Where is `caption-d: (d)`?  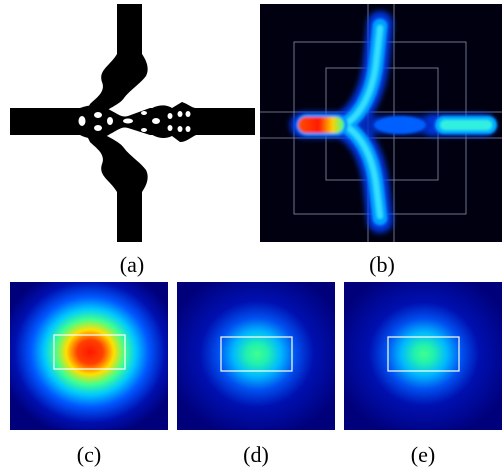 caption-d: (d) is located at coordinates (256, 454).